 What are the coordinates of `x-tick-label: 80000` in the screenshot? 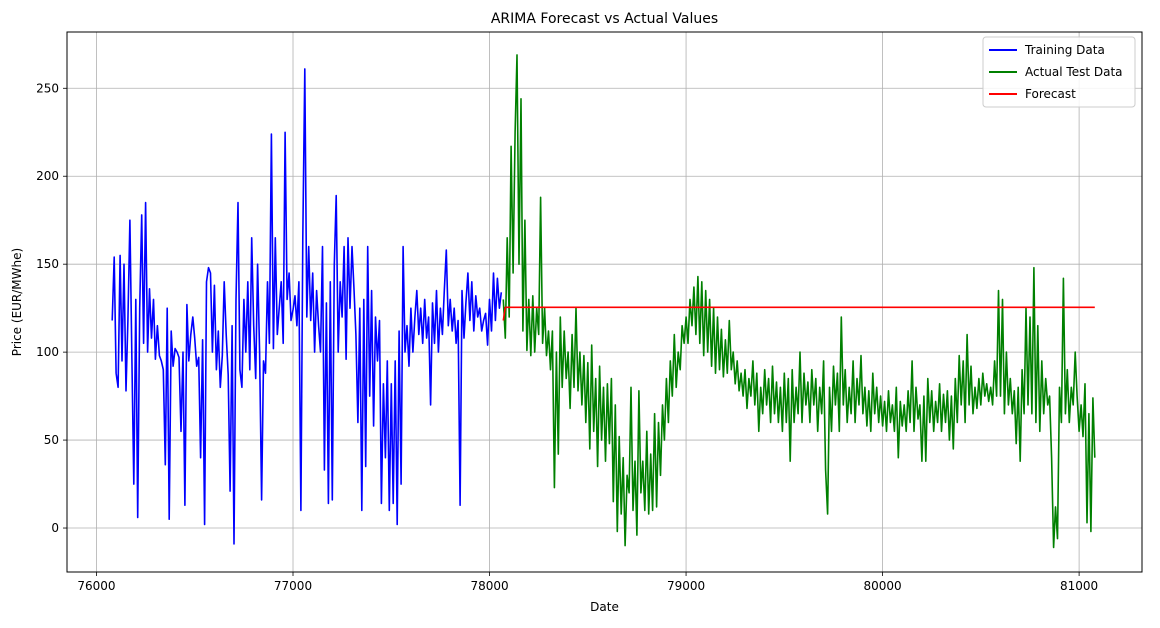 It's located at (882, 586).